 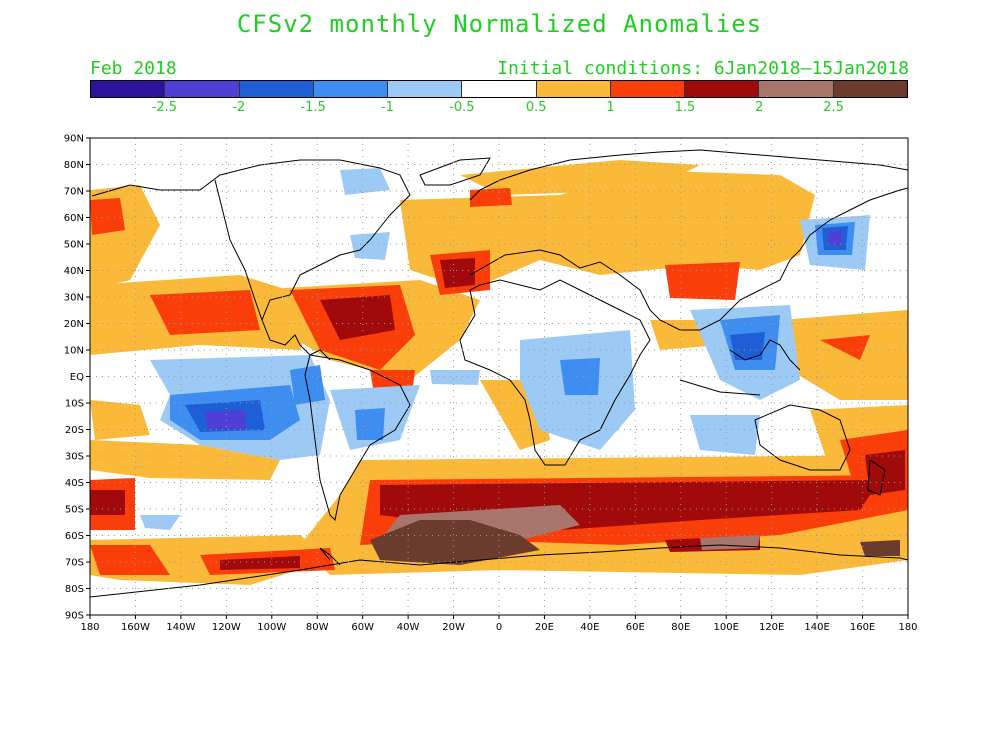 What do you see at coordinates (544, 627) in the screenshot?
I see `longitude-label: 20E` at bounding box center [544, 627].